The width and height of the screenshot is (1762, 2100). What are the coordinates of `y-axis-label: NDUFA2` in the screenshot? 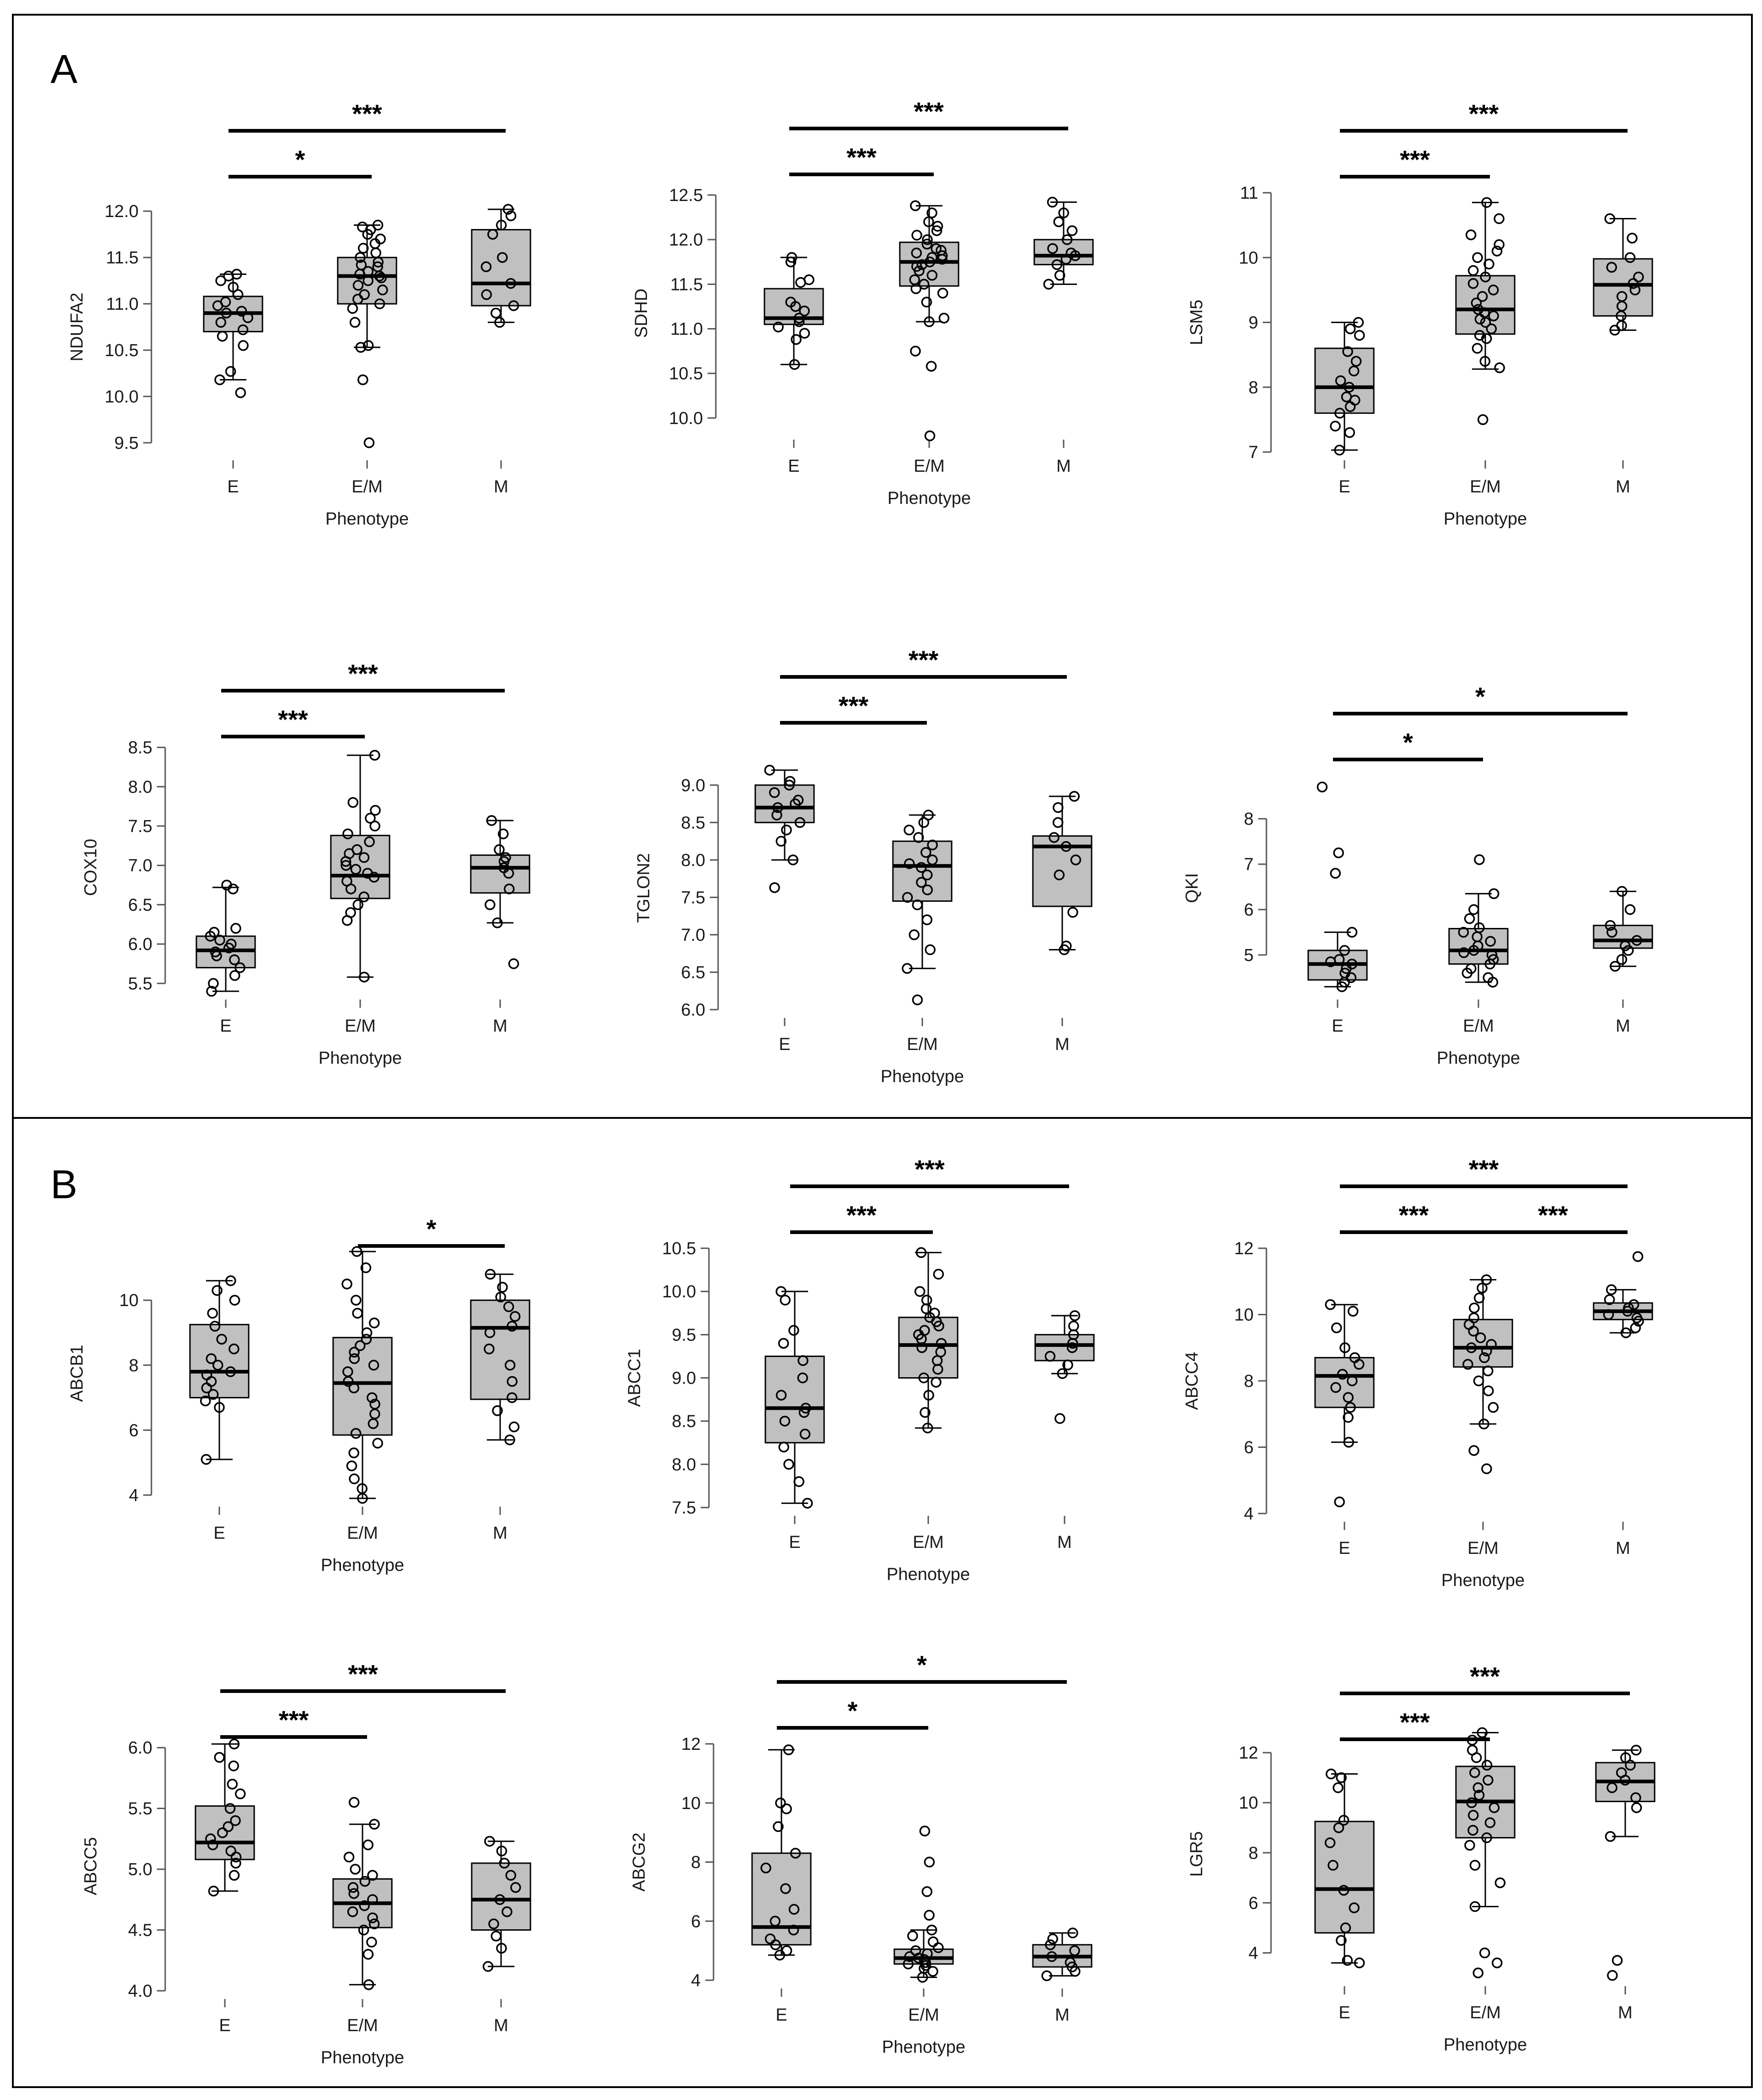 It's located at (77, 327).